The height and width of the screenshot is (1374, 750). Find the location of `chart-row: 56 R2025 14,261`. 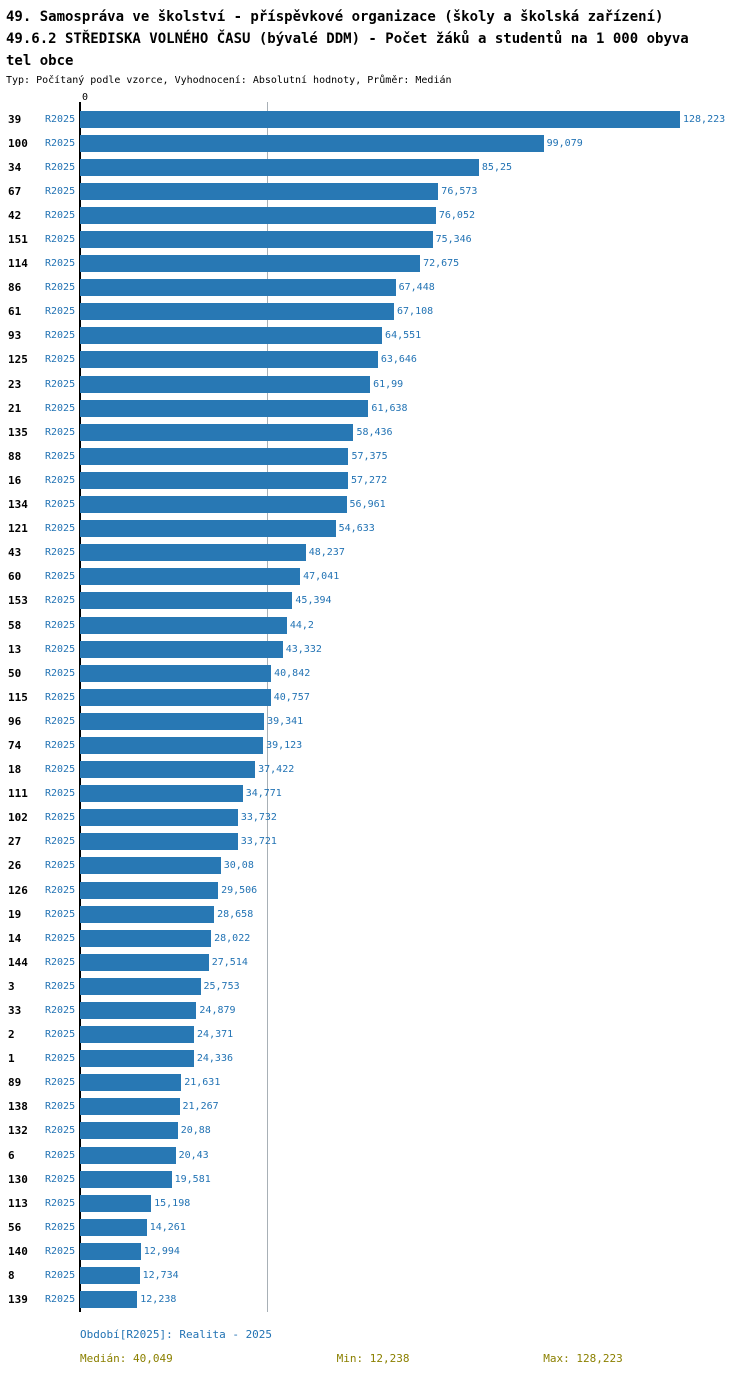

chart-row: 56 R2025 14,261 is located at coordinates (375, 1227).